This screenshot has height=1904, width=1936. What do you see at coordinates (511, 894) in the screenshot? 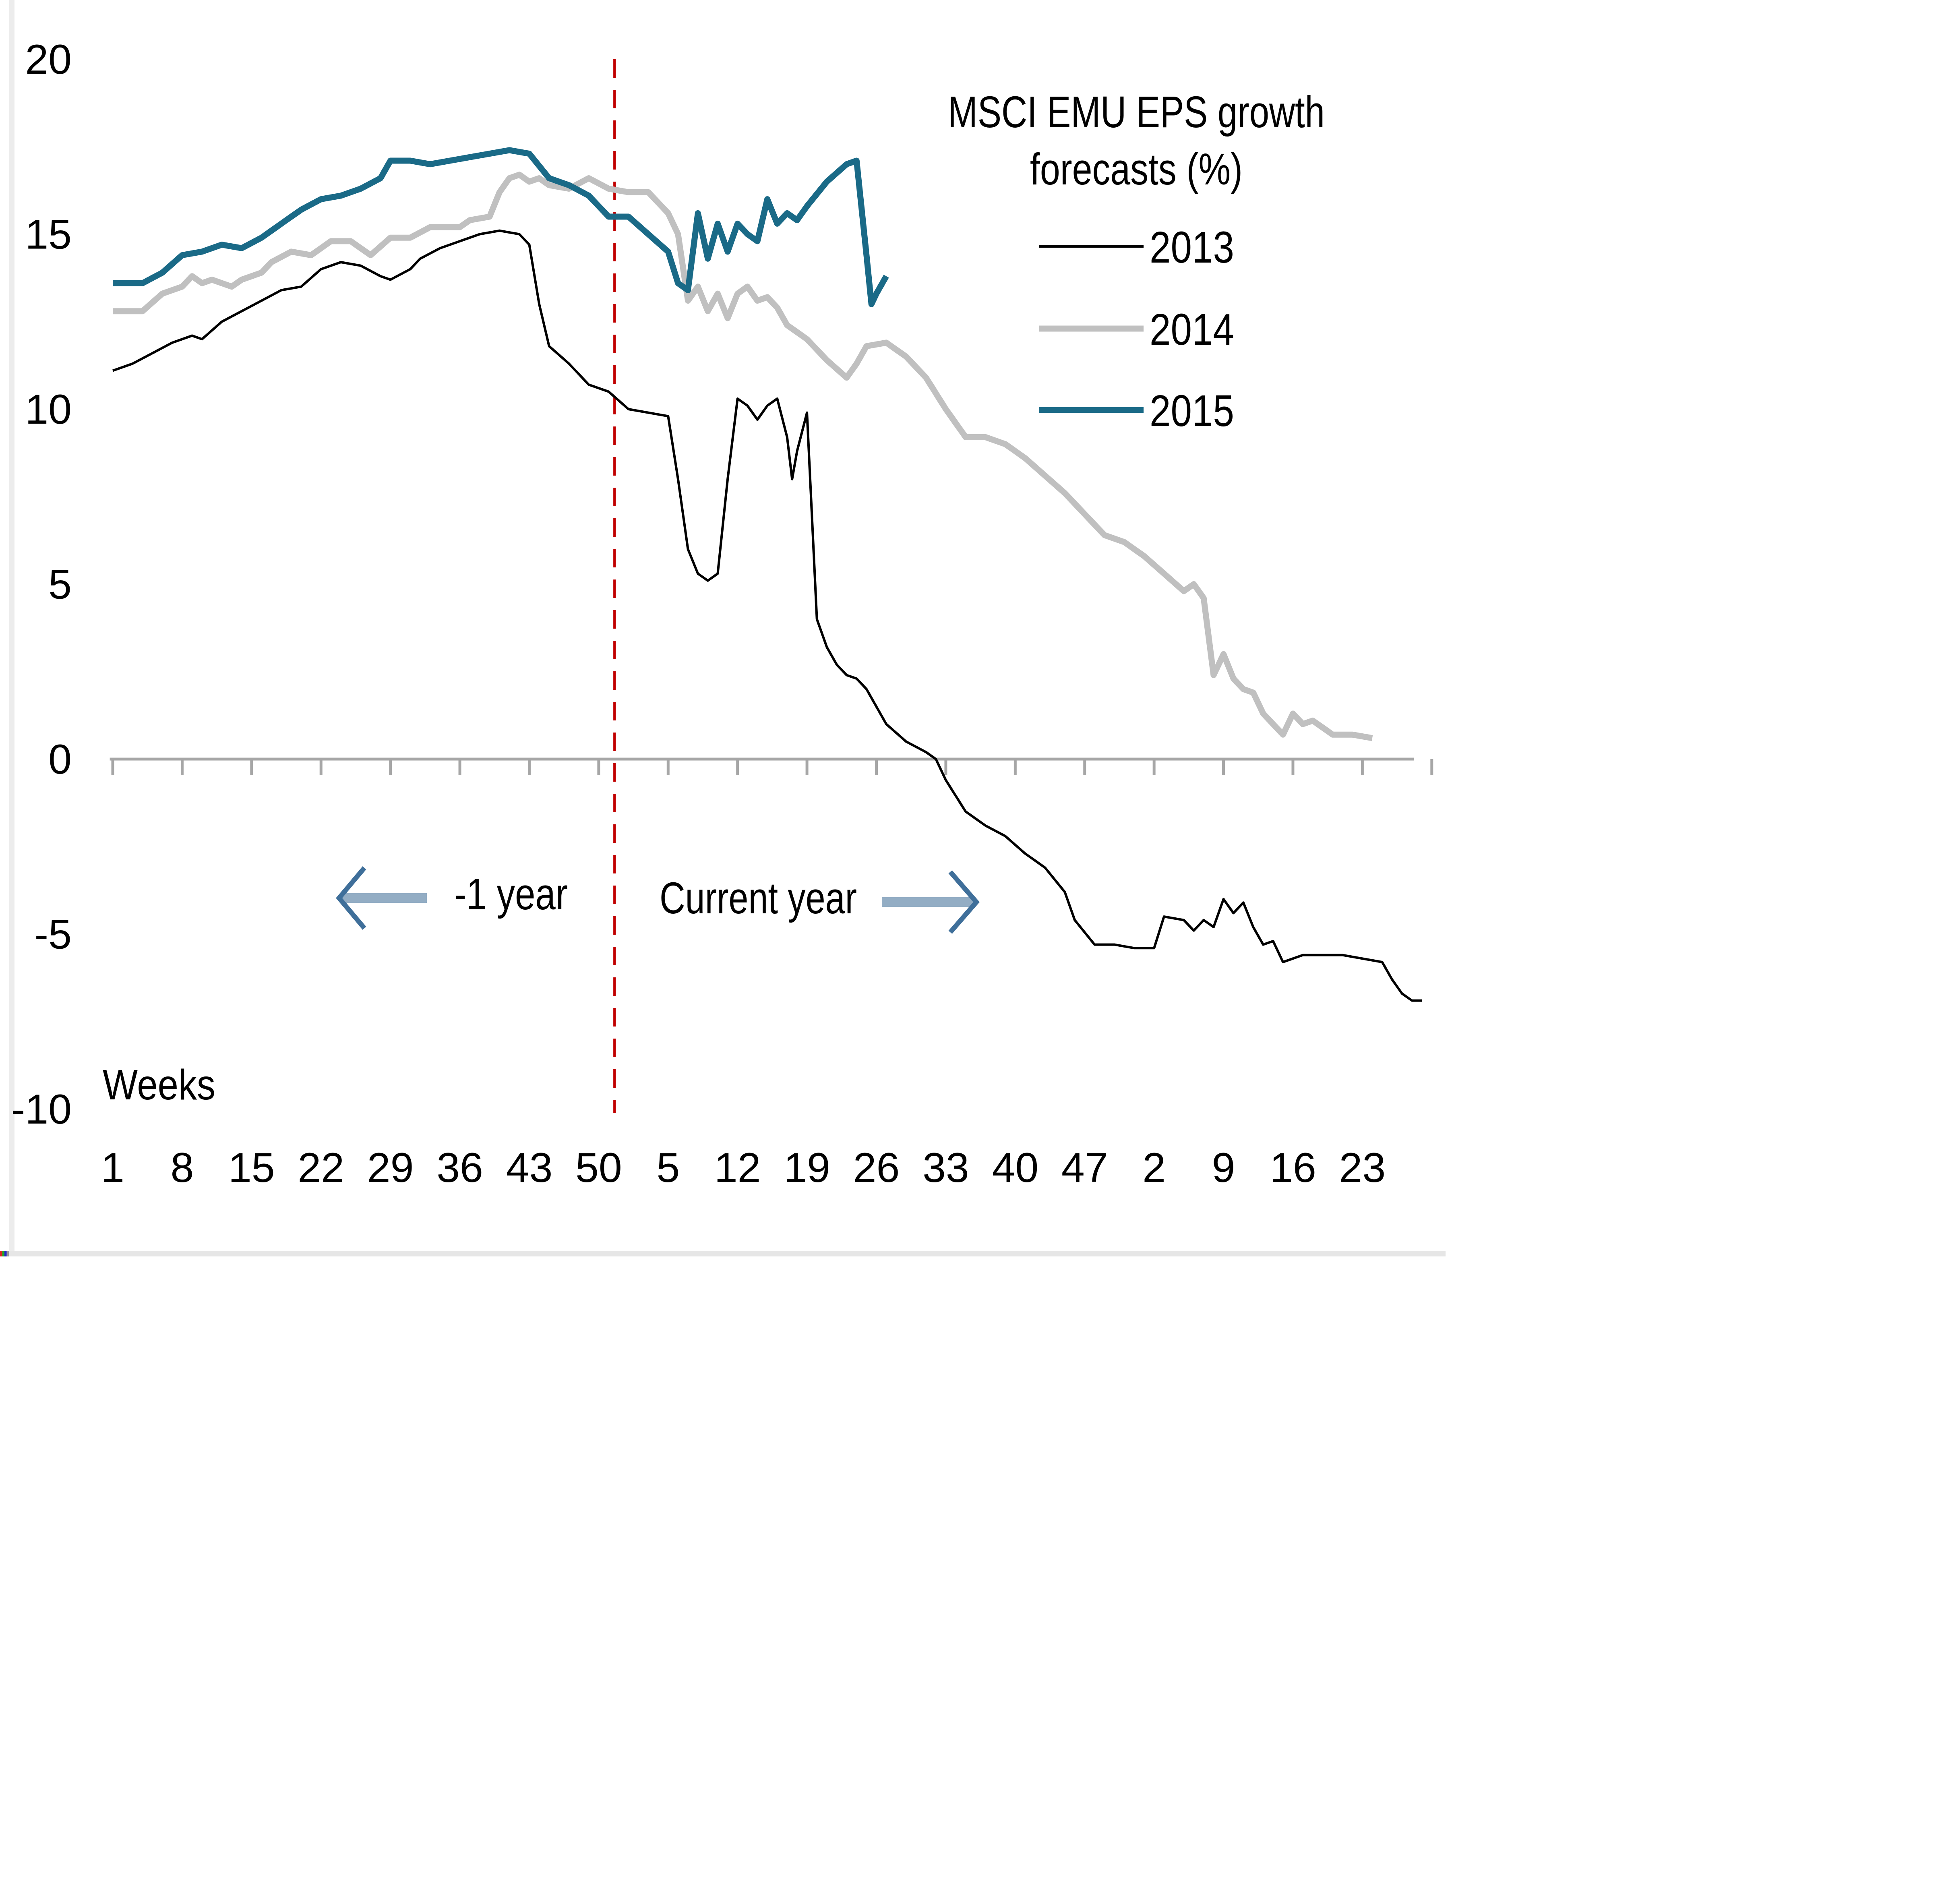
I see `annotation-prev-year-label: -1 year` at bounding box center [511, 894].